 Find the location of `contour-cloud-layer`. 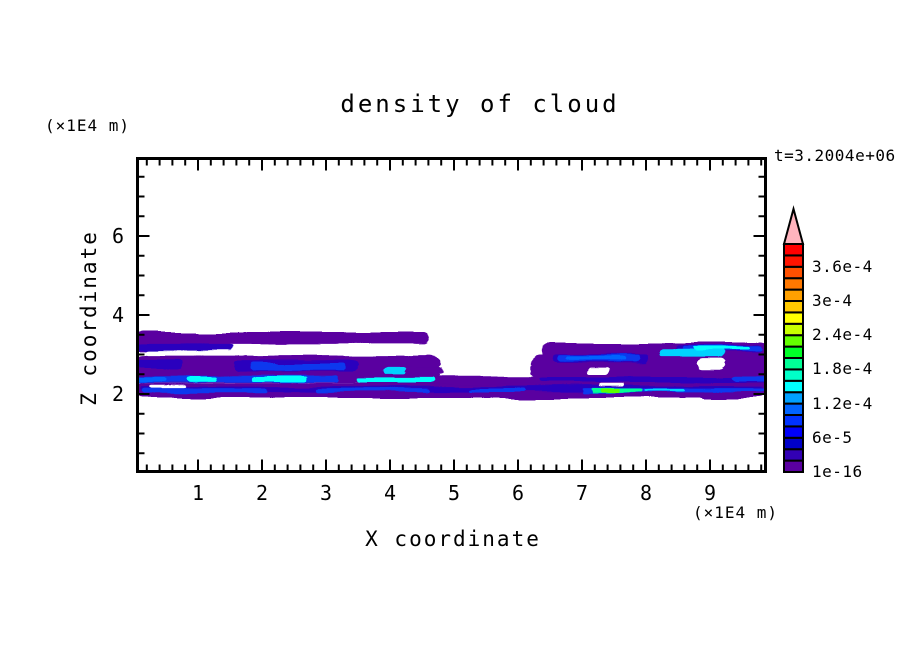

contour-cloud-layer is located at coordinates (452, 364).